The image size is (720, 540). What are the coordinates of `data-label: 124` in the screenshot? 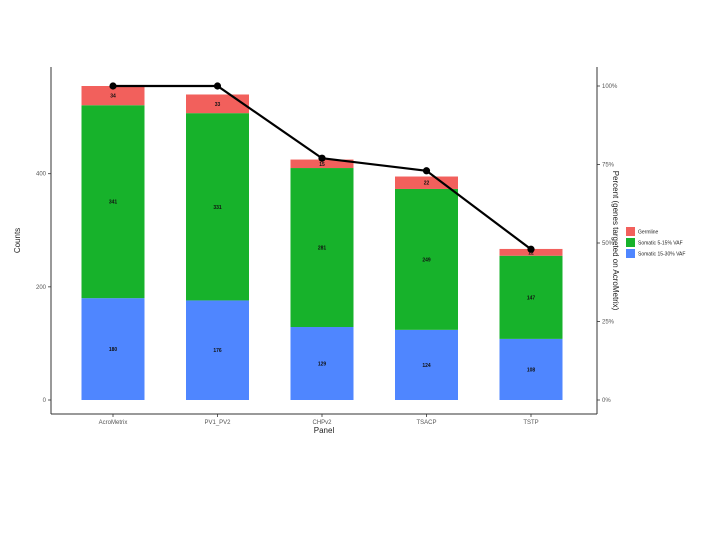 It's located at (426, 366).